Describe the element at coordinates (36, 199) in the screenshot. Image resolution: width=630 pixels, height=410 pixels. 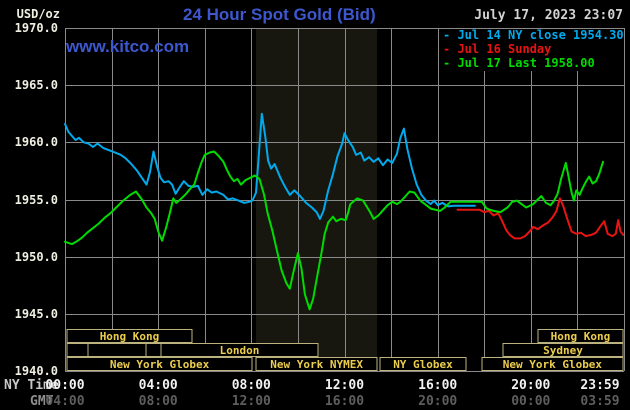
I see `y-axis-label: 1955.0` at that location.